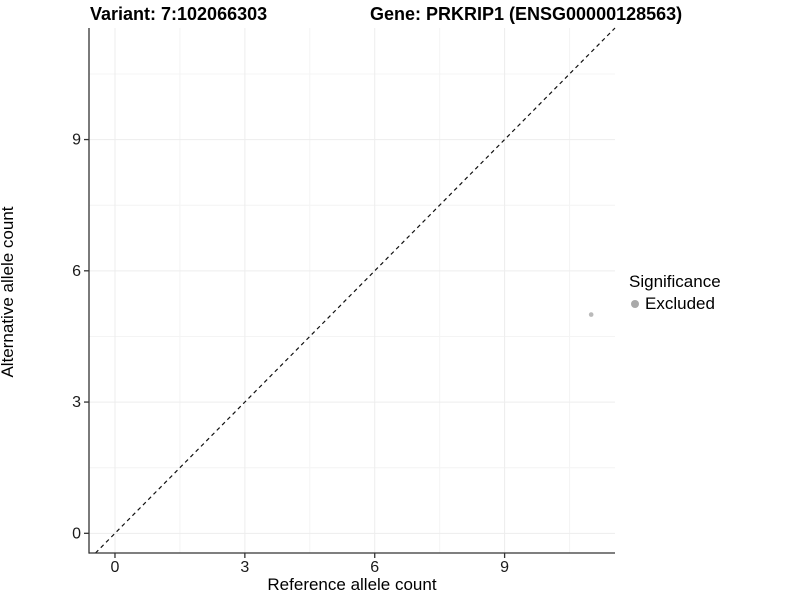  What do you see at coordinates (526, 14) in the screenshot?
I see `gene-title: Gene: PRKRIP1 (ENSG00000128563)` at bounding box center [526, 14].